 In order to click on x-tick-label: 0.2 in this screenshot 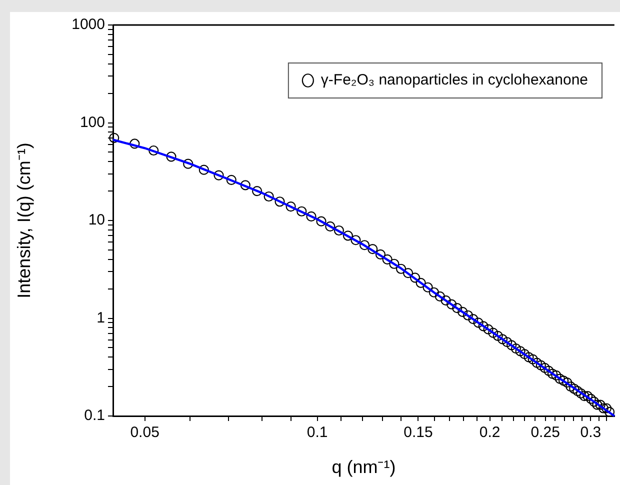, I will do `click(489, 433)`.